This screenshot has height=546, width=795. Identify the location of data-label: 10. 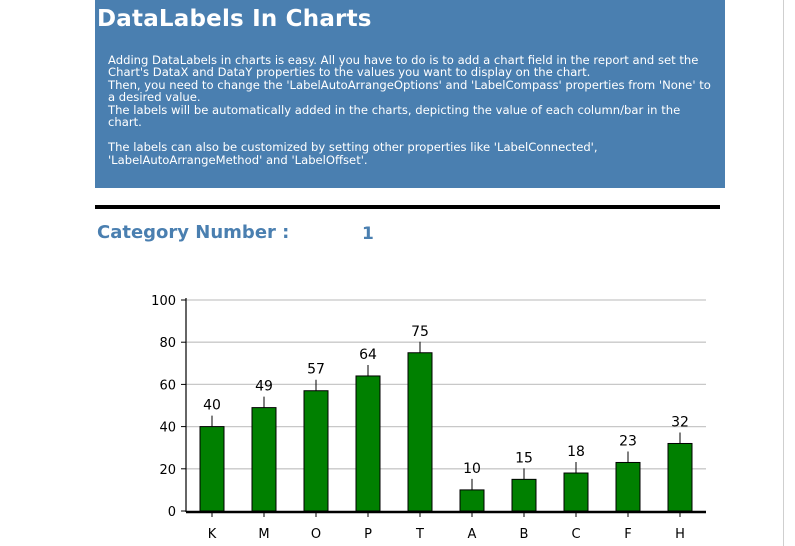
(472, 469).